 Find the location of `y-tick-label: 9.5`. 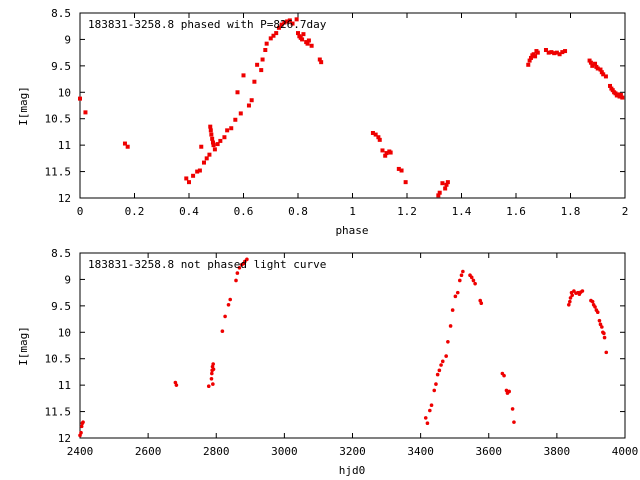

y-tick-label: 9.5 is located at coordinates (61, 306).